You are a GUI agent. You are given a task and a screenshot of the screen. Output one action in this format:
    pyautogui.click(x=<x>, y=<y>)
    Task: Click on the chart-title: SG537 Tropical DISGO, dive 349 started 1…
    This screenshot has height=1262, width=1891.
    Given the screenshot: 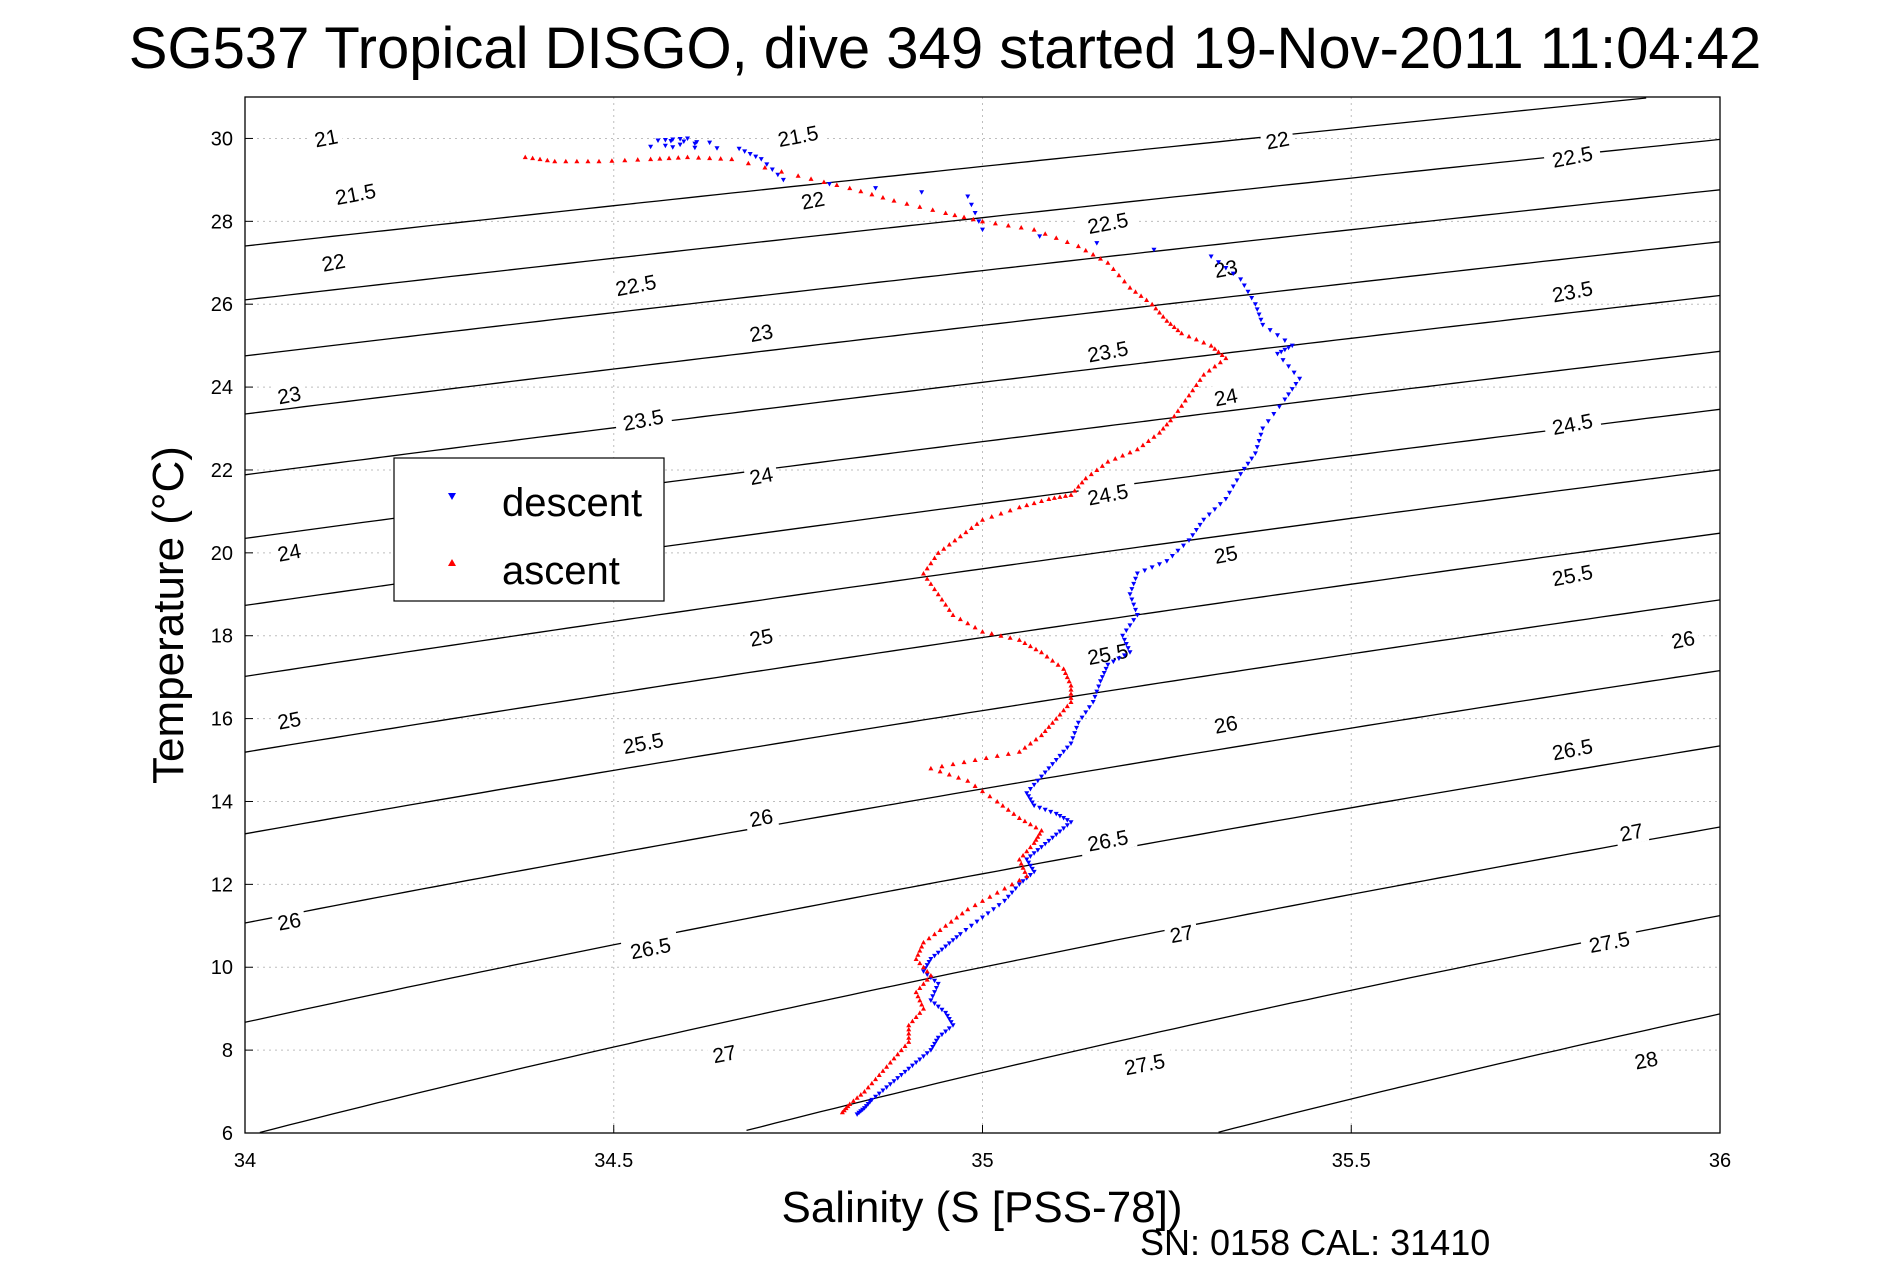 What is the action you would take?
    pyautogui.click(x=945, y=48)
    